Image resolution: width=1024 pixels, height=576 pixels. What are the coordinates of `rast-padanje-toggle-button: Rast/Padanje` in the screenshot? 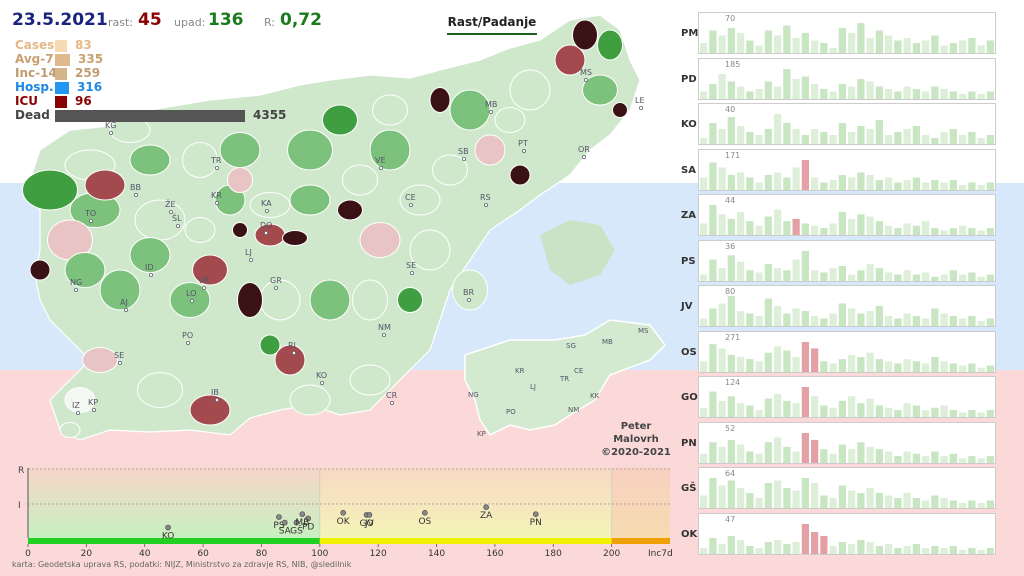 It's located at (492, 24).